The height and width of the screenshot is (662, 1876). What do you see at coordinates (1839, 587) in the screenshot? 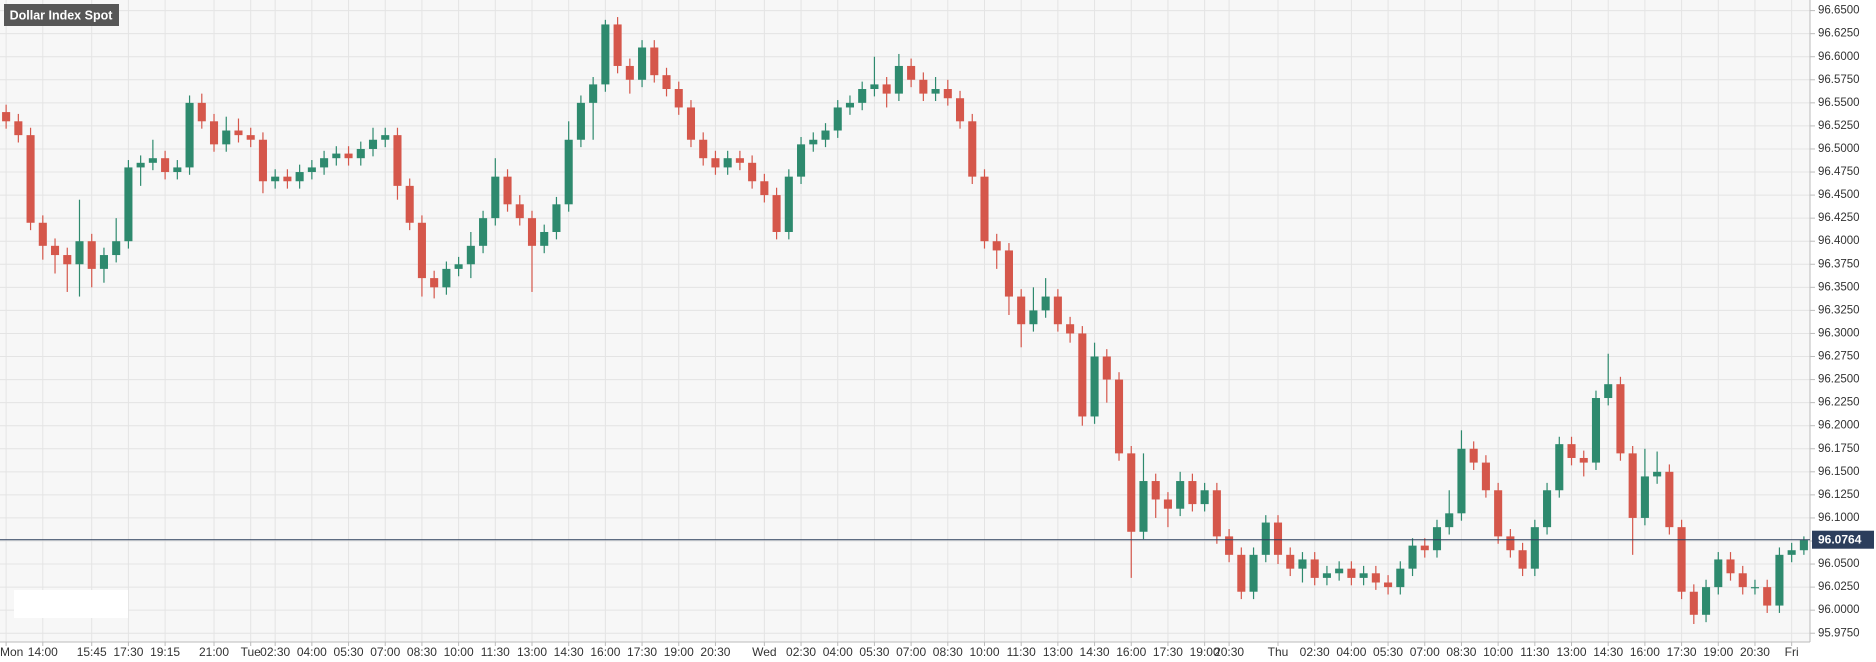
I see `y-tick-label: 96.0250` at bounding box center [1839, 587].